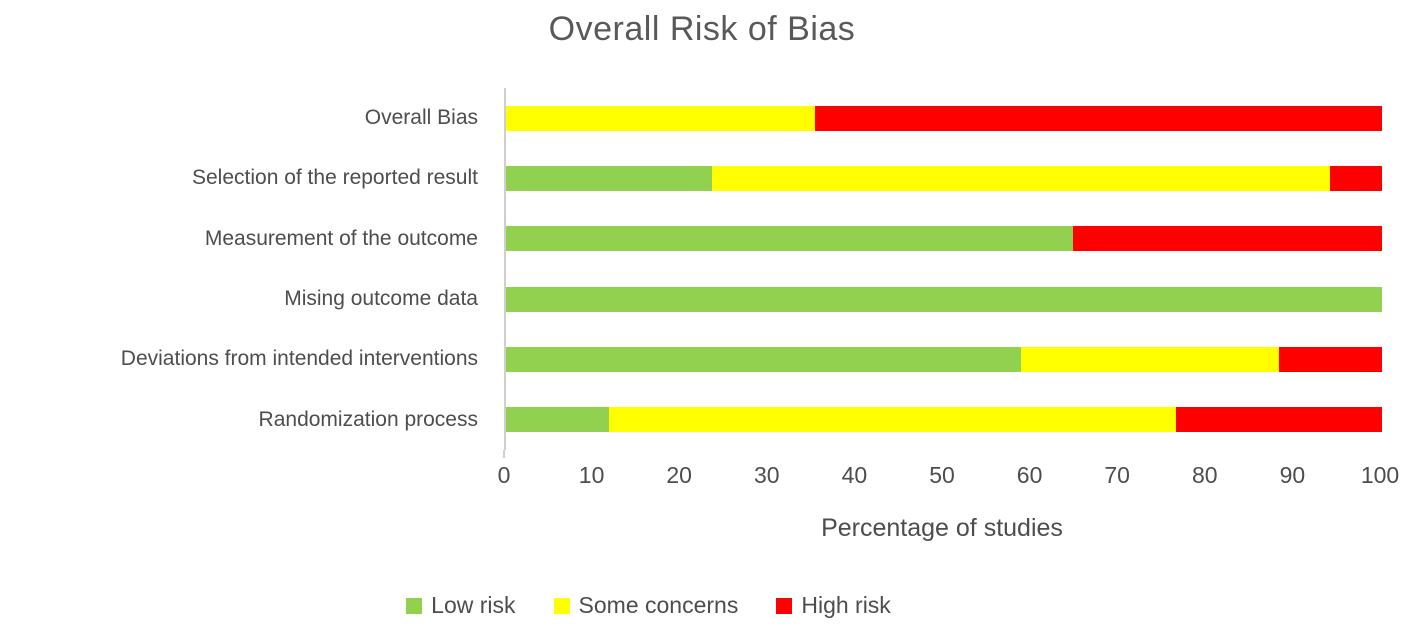  I want to click on x-tick-80: 80, so click(1205, 475).